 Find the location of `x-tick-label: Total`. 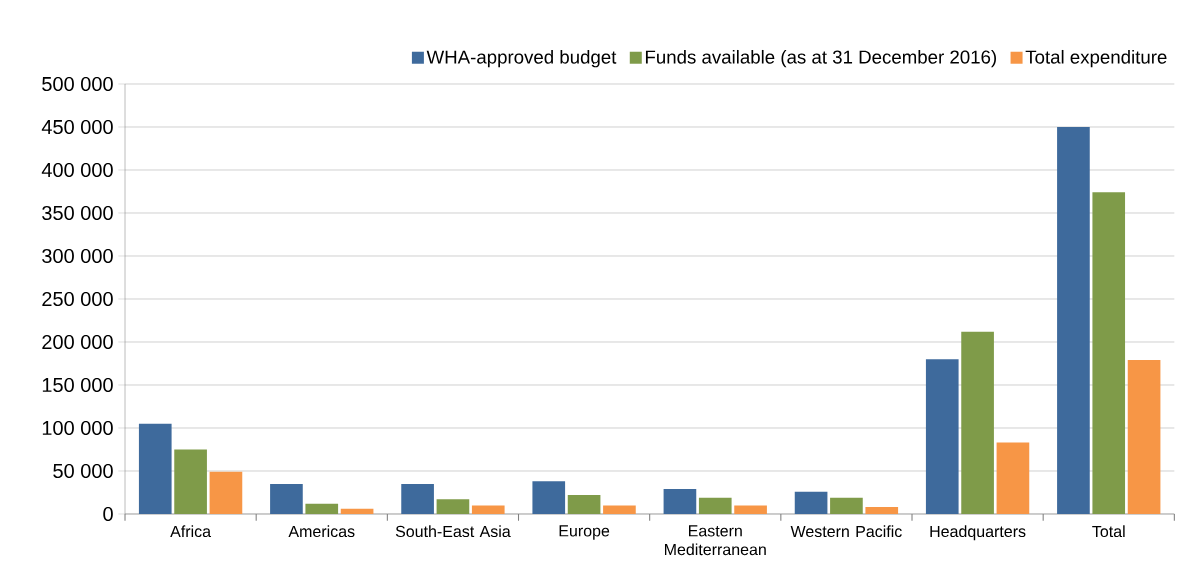

x-tick-label: Total is located at coordinates (1108, 531).